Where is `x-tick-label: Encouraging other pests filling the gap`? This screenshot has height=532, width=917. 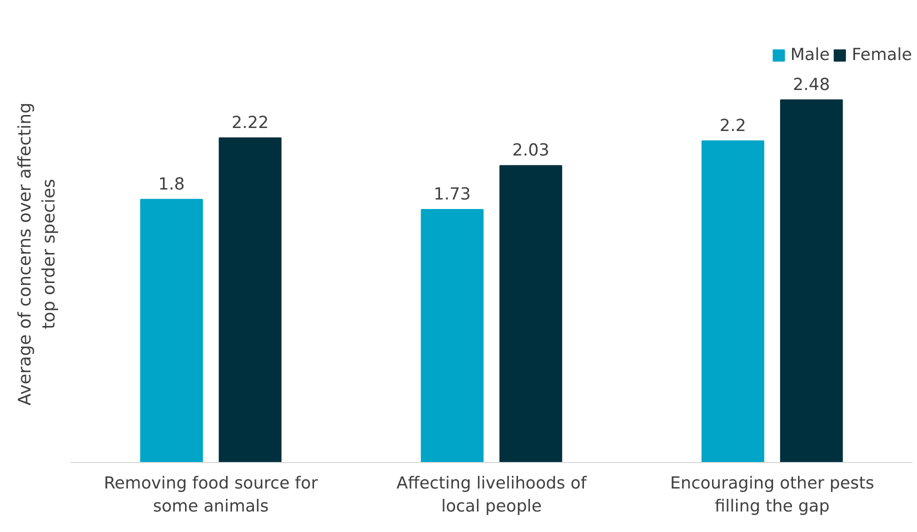
x-tick-label: Encouraging other pests filling the gap is located at coordinates (772, 495).